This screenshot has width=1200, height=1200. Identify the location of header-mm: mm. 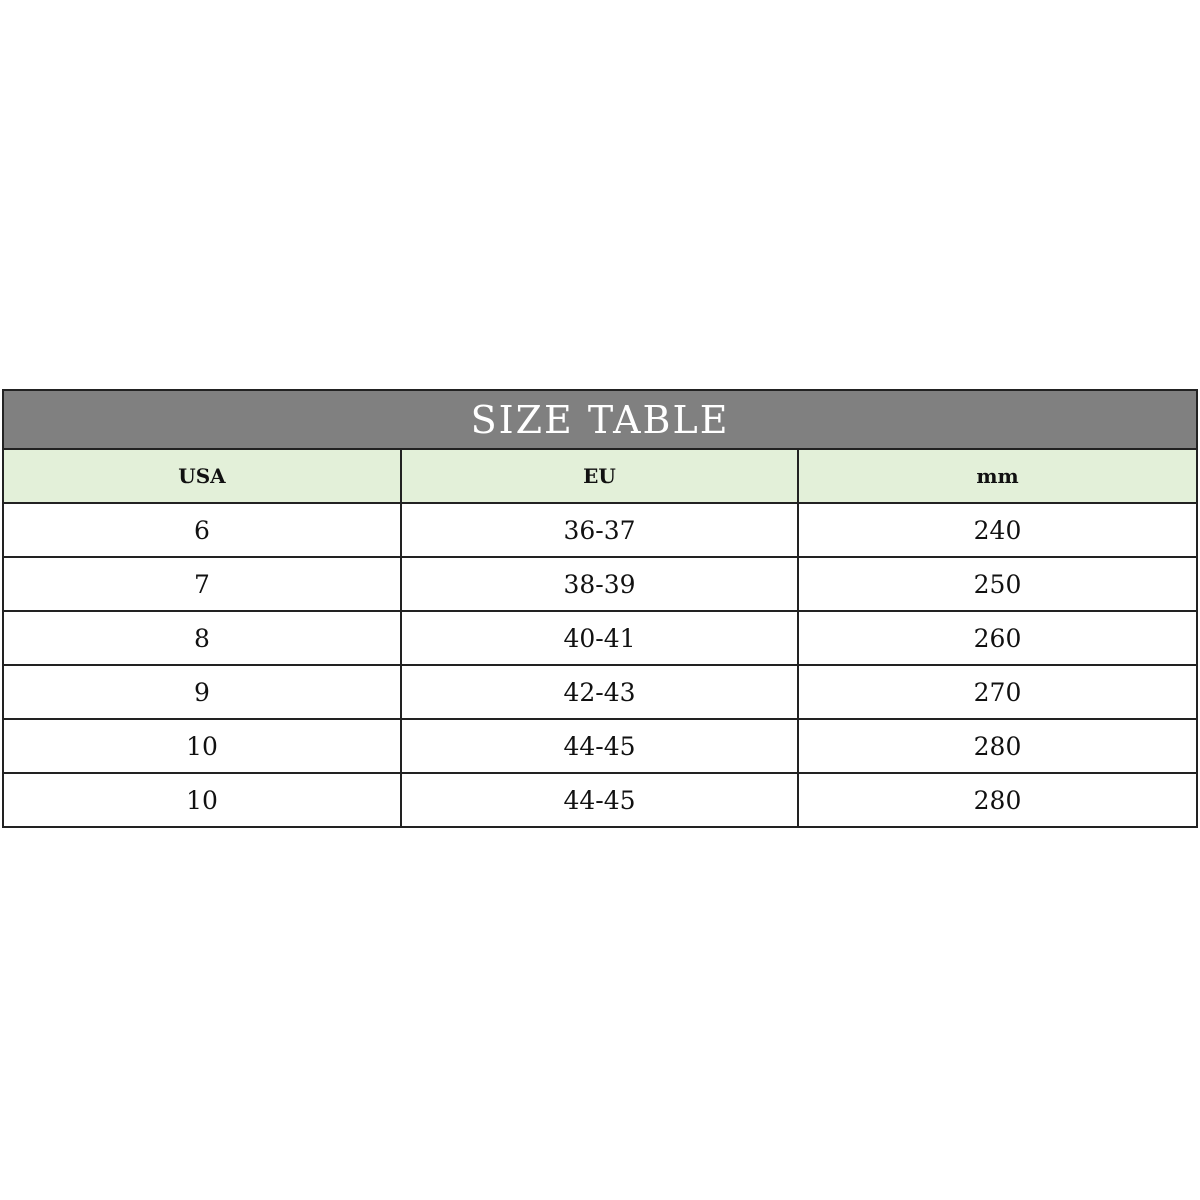
(997, 476).